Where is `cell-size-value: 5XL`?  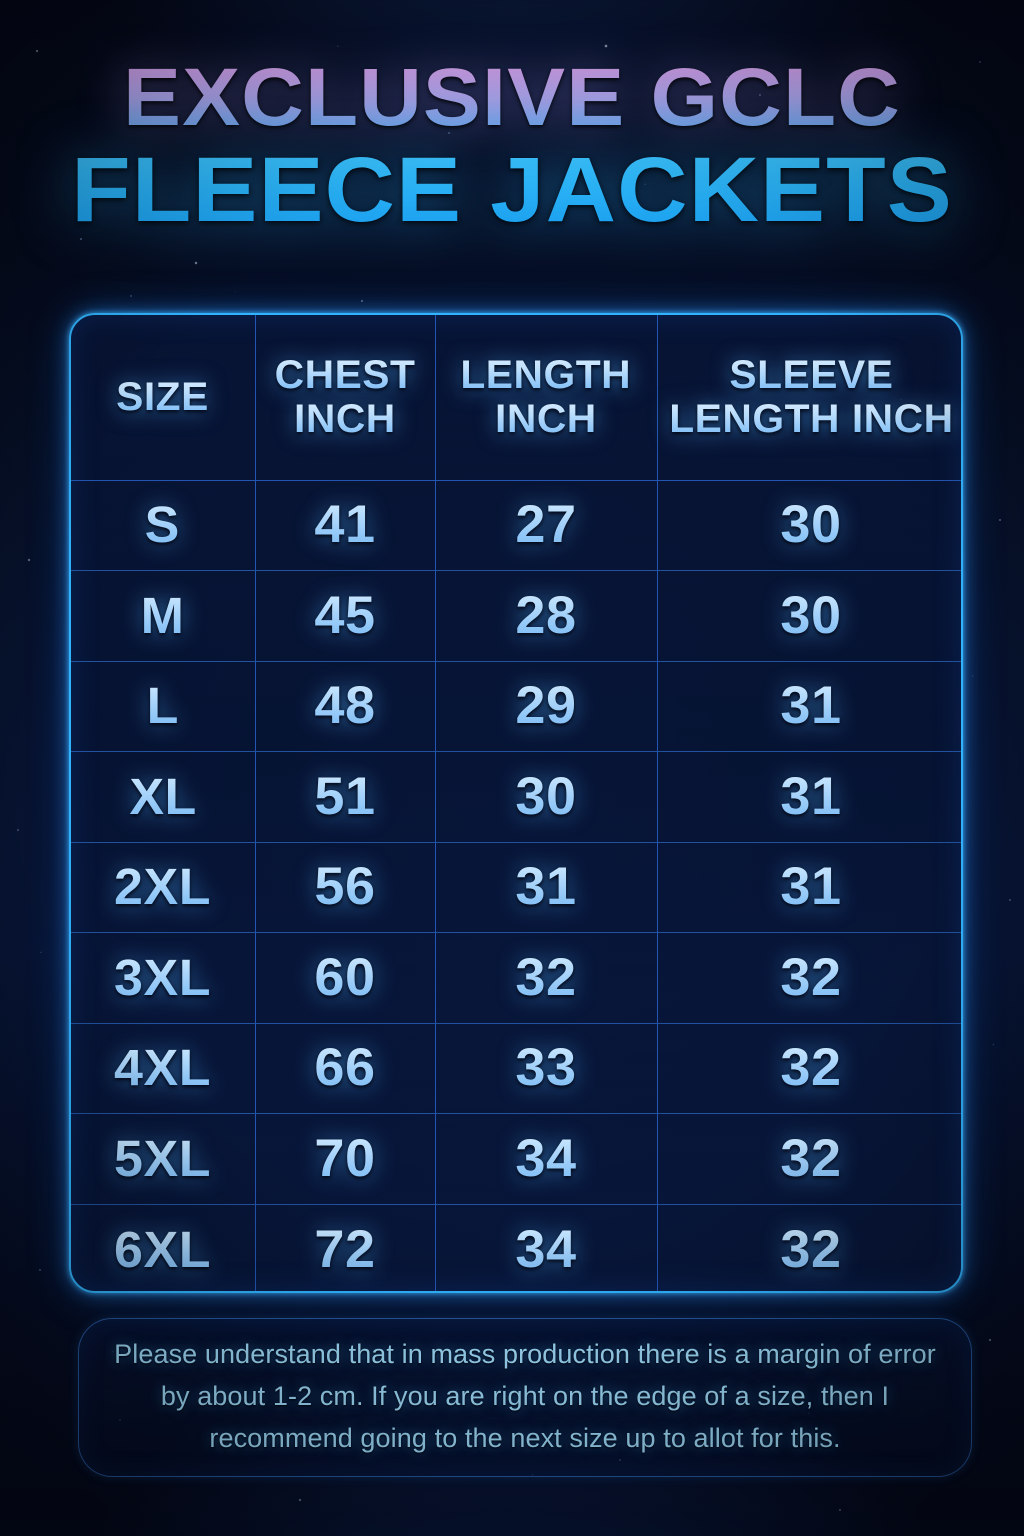 cell-size-value: 5XL is located at coordinates (163, 1158).